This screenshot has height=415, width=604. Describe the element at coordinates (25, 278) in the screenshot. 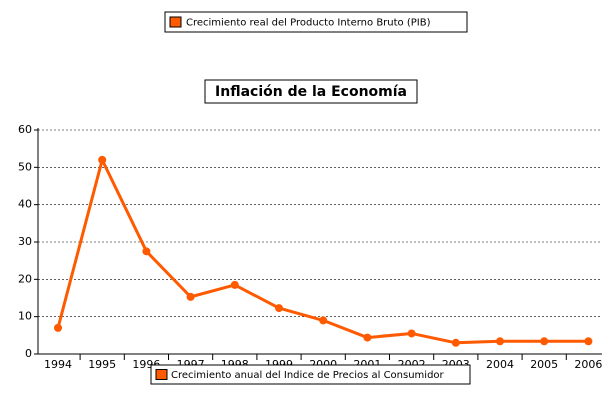

I see `y-tick-label: 20` at that location.